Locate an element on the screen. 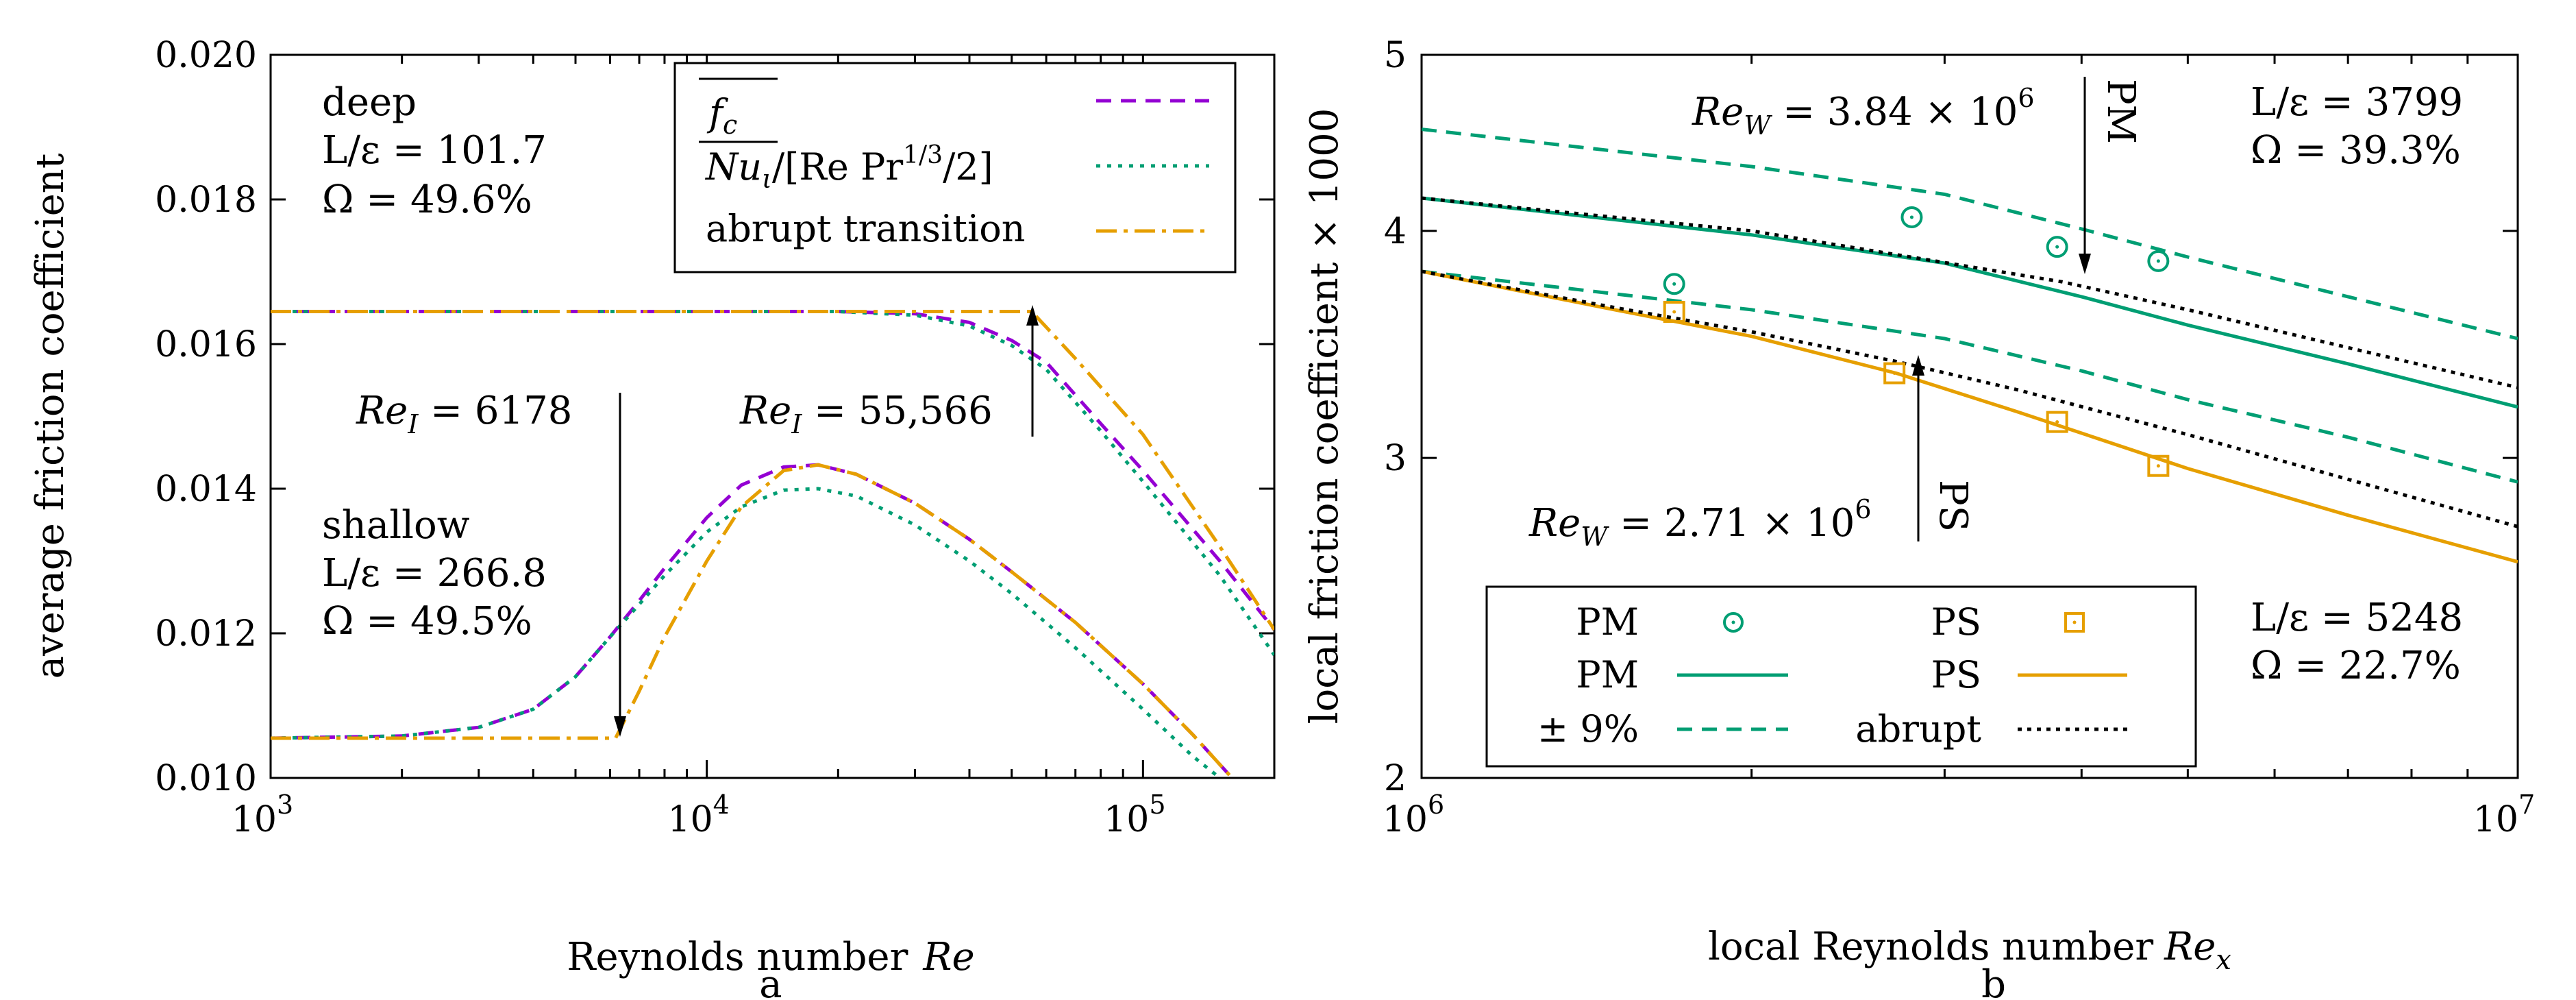 The height and width of the screenshot is (1000, 2576). y-tick-label-b: 5 is located at coordinates (1395, 56).